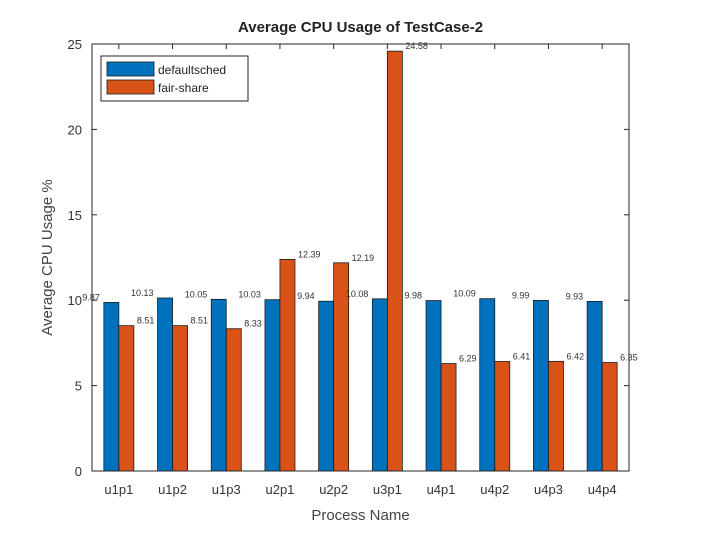 The width and height of the screenshot is (703, 555). What do you see at coordinates (47, 257) in the screenshot?
I see `y-axis-label: Average CPU Usage %` at bounding box center [47, 257].